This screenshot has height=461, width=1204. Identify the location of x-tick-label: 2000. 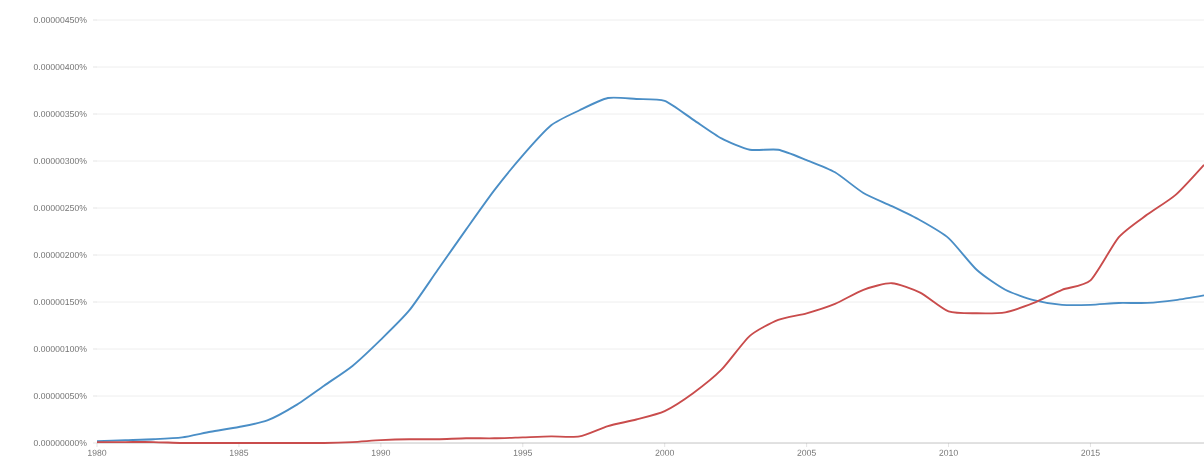
(664, 452).